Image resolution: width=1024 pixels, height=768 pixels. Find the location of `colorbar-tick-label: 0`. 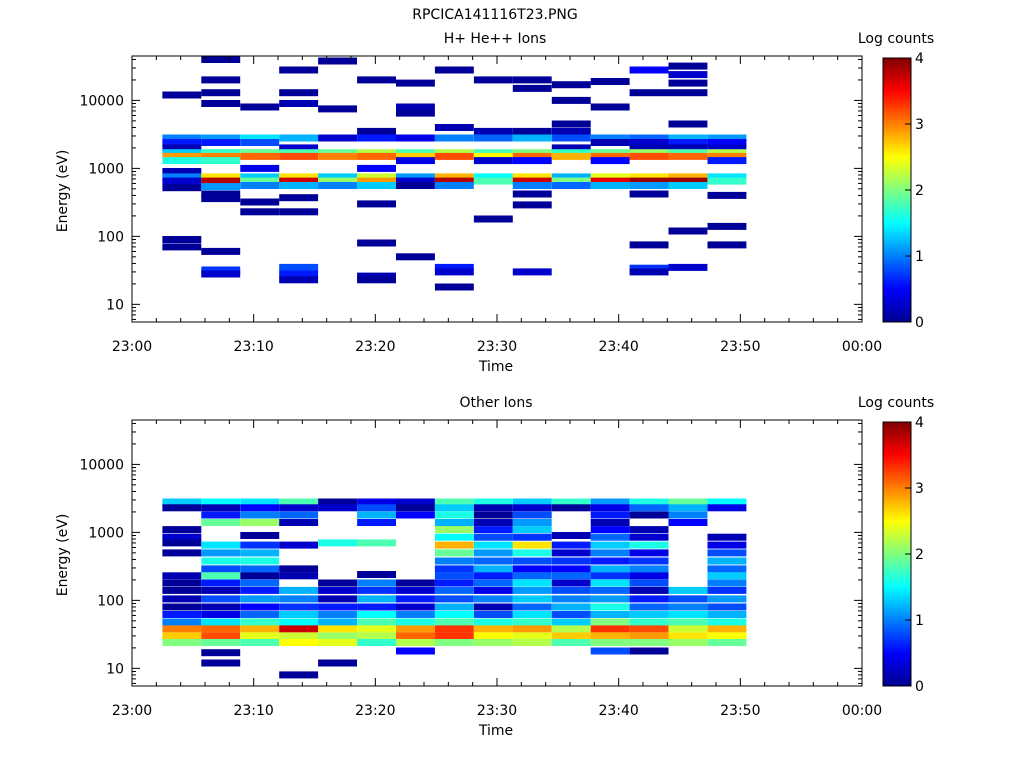

colorbar-tick-label: 0 is located at coordinates (919, 687).